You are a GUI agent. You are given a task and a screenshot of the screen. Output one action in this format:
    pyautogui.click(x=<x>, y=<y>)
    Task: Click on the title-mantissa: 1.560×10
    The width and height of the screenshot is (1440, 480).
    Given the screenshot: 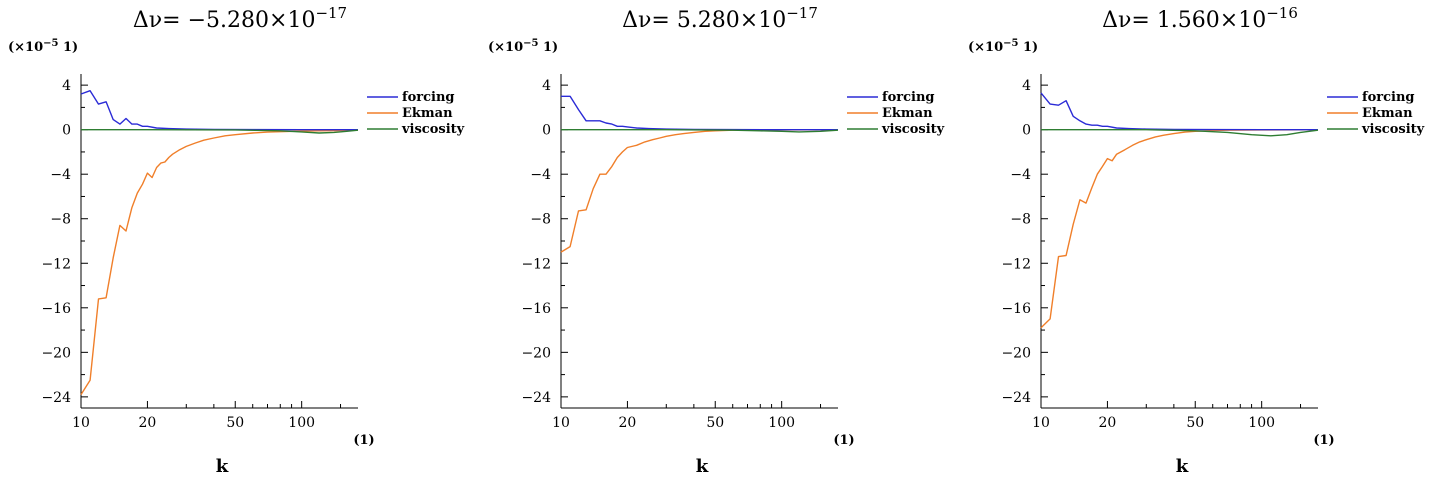 What is the action you would take?
    pyautogui.click(x=1211, y=20)
    